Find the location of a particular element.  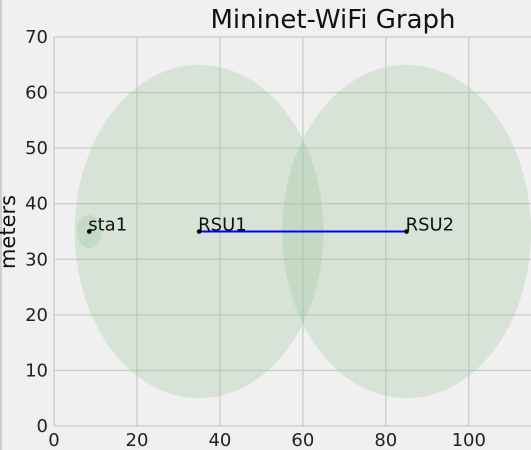

node-point-sta1 is located at coordinates (89, 231).